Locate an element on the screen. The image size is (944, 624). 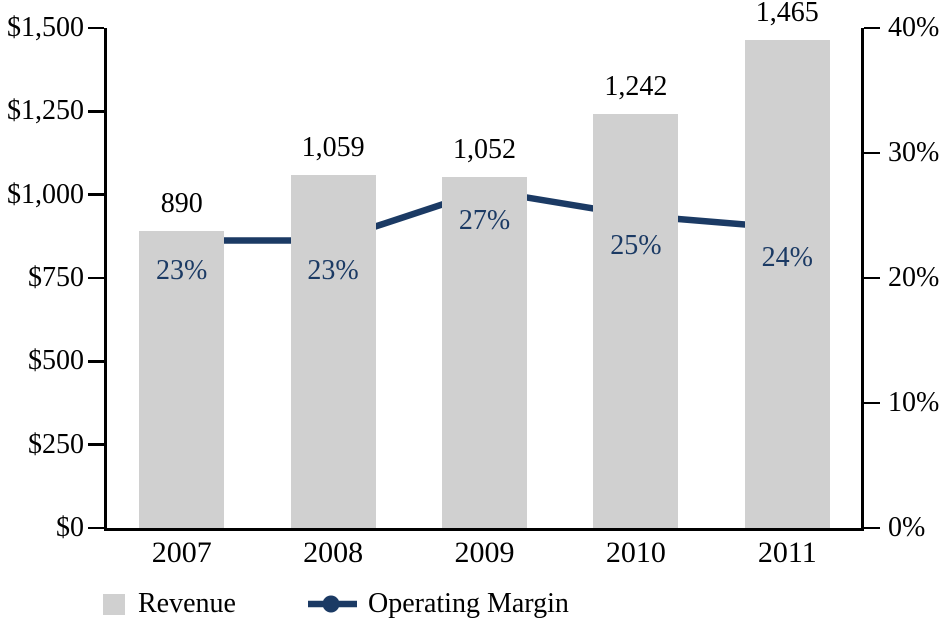
revenue-value-label: 890 is located at coordinates (181, 204).